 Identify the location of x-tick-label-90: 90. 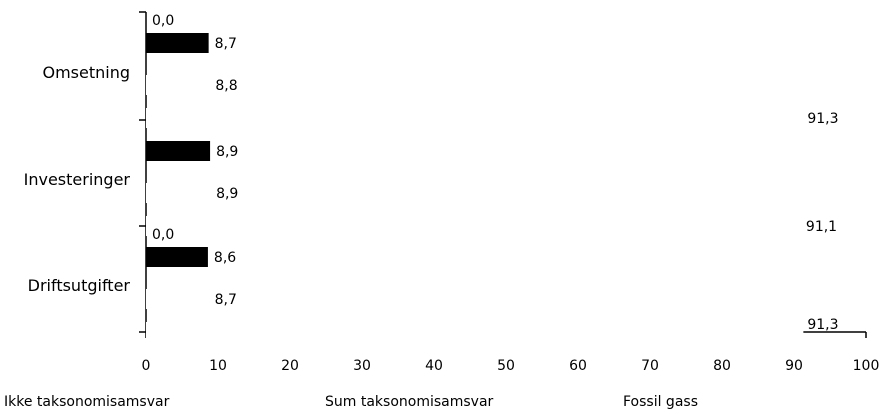
(794, 366).